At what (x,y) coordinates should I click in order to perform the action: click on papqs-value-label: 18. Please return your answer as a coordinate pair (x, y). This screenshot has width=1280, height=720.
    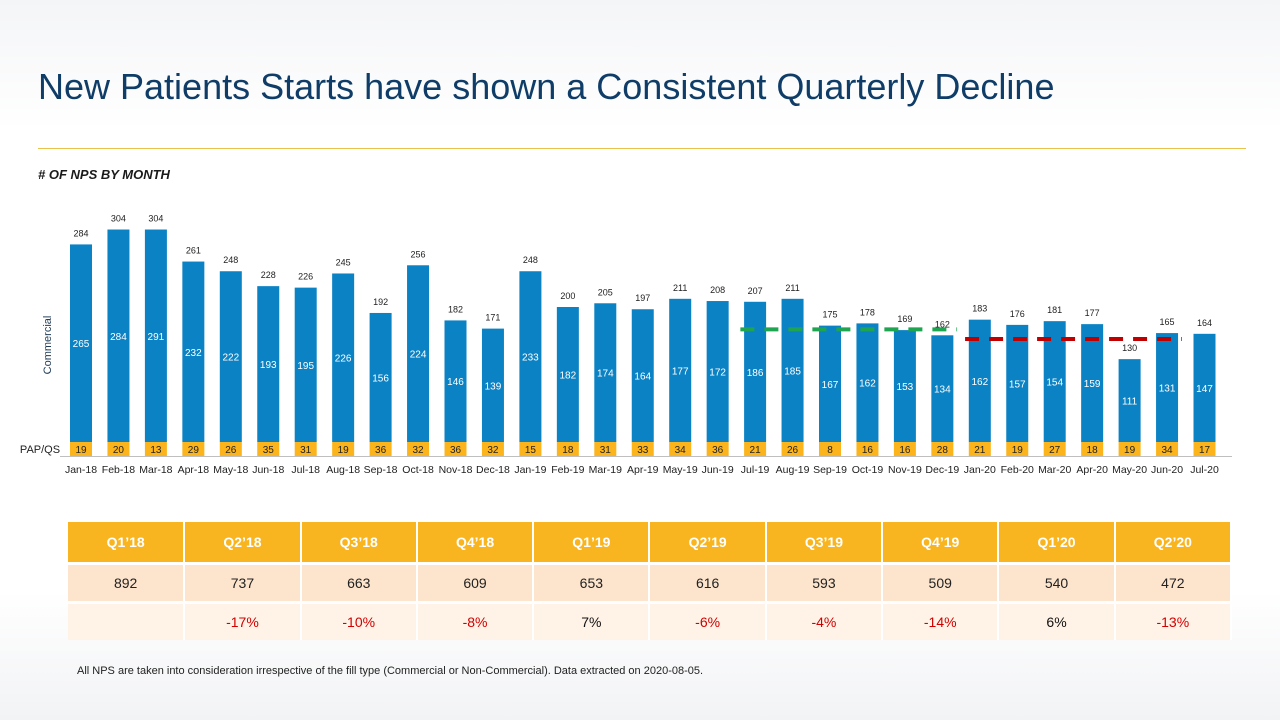
    Looking at the image, I should click on (1093, 450).